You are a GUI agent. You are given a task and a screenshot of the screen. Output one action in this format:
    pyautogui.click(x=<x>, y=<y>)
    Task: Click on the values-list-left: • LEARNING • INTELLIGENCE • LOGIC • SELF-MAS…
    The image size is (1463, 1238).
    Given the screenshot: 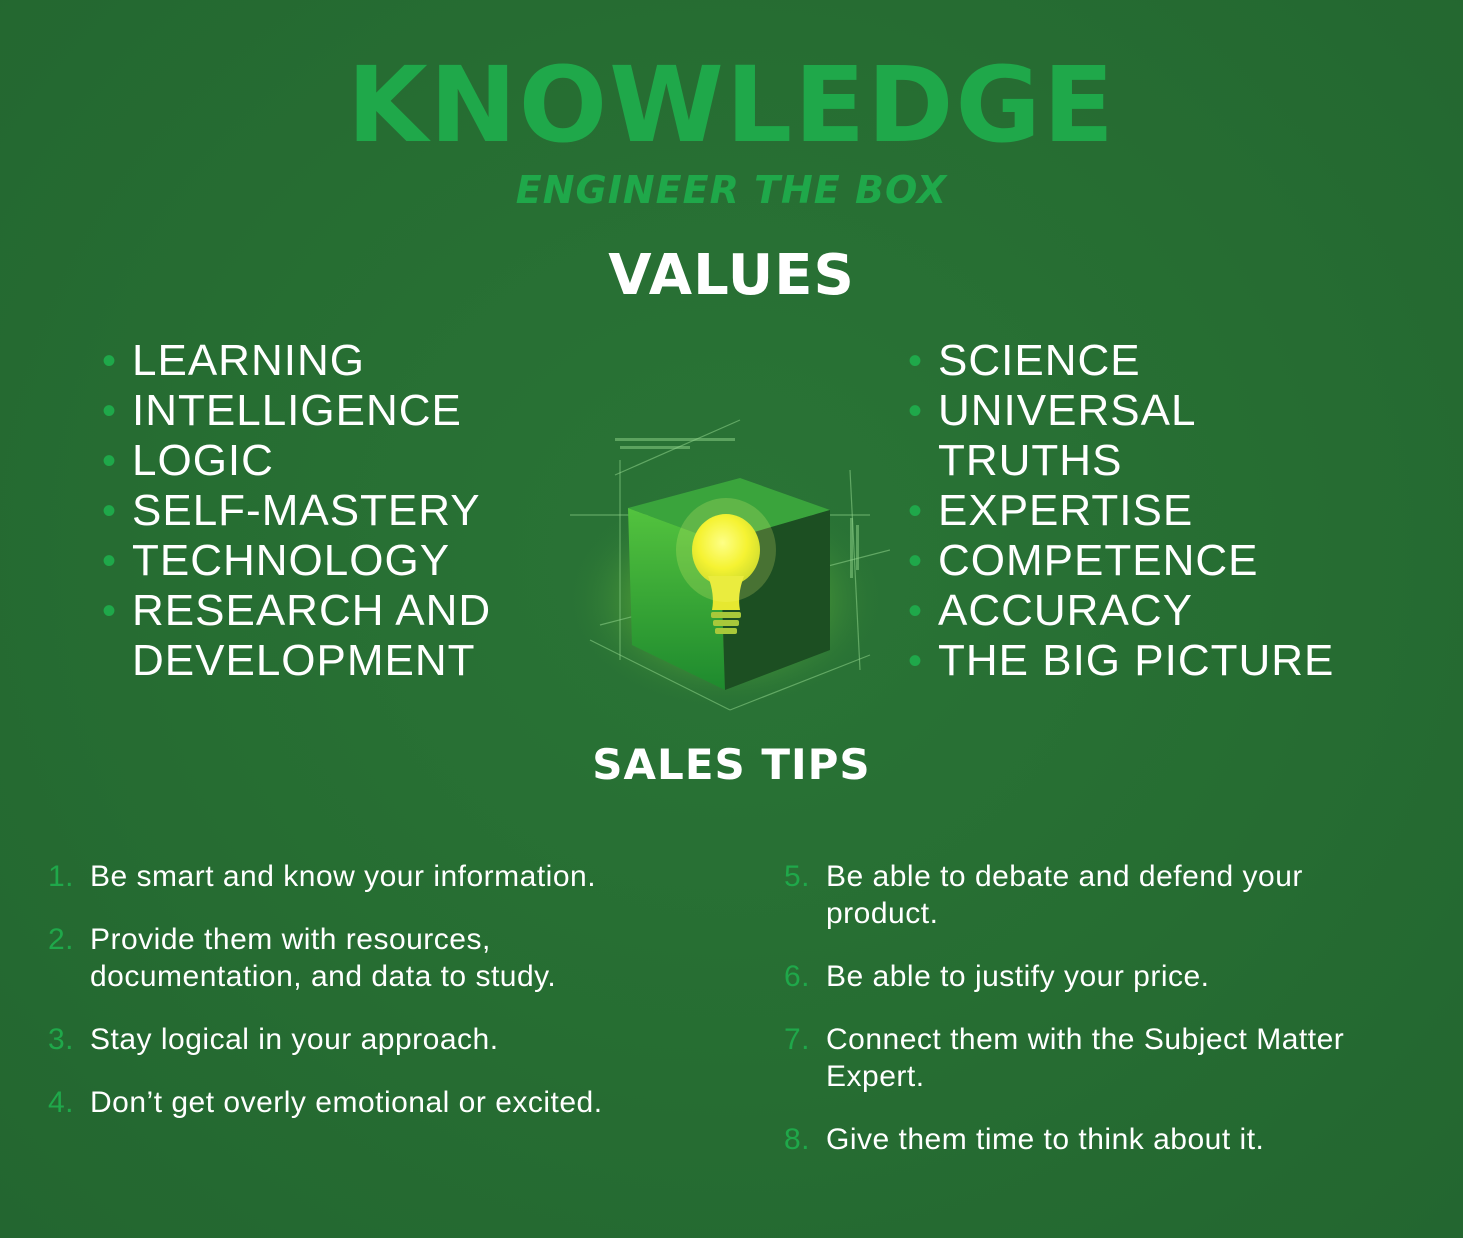 What is the action you would take?
    pyautogui.click(x=335, y=511)
    